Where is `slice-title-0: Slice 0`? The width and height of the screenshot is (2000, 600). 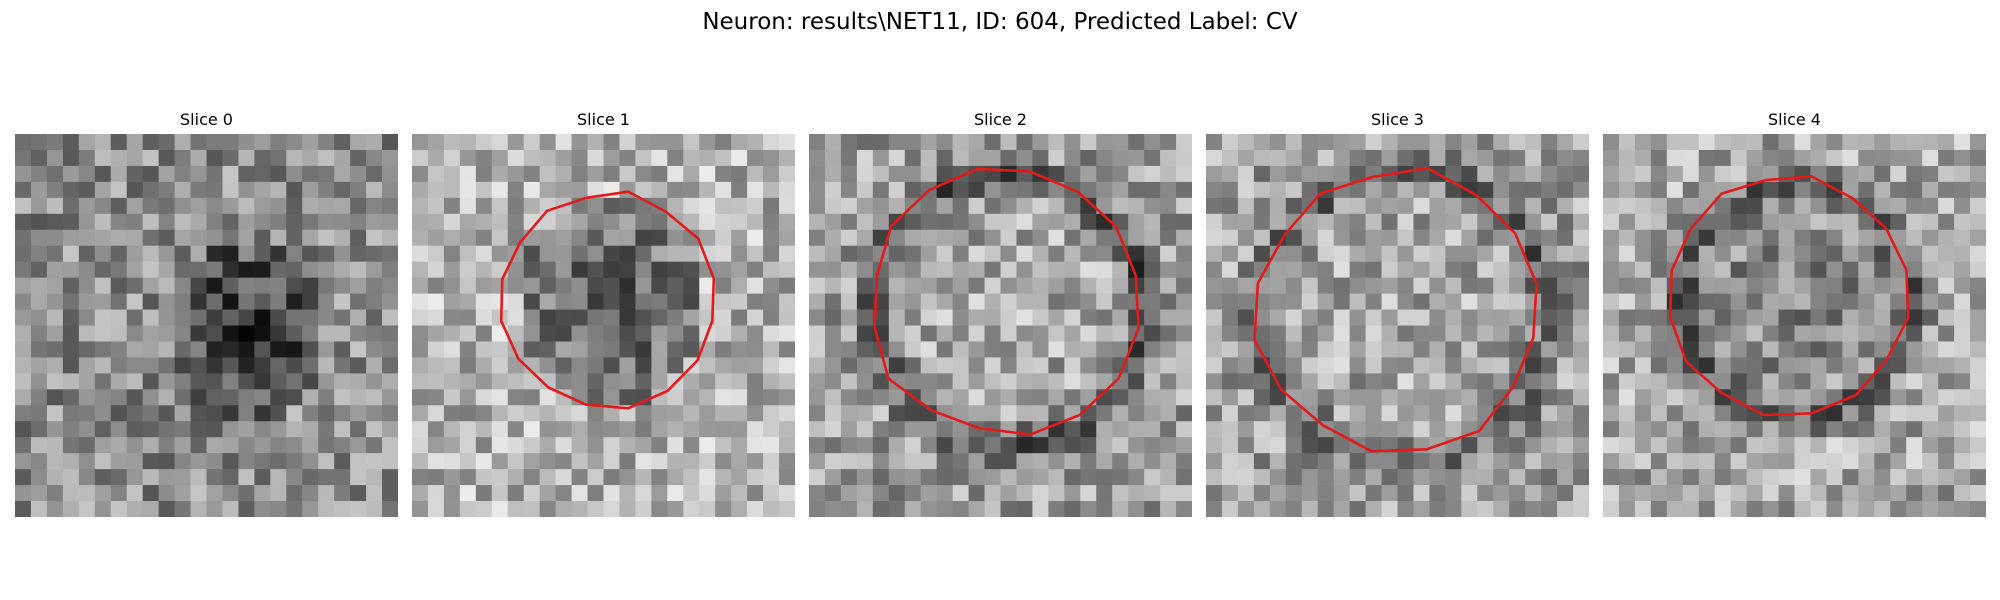 slice-title-0: Slice 0 is located at coordinates (206, 119).